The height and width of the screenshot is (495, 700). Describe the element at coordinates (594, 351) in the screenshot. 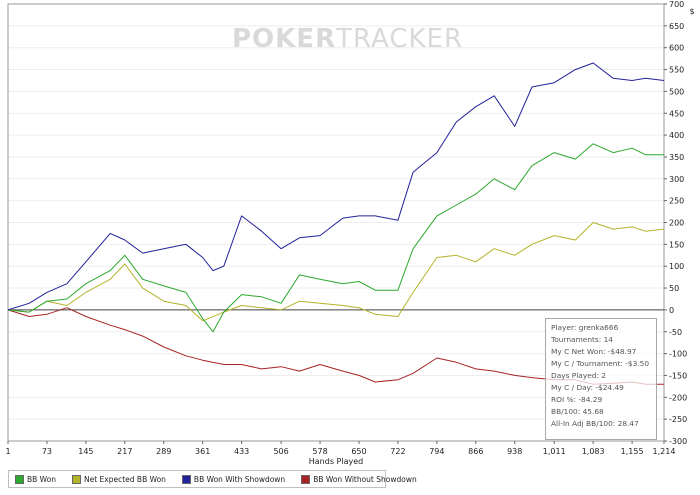

I see `stat-net-won: My C Net Won: -$48.97` at that location.